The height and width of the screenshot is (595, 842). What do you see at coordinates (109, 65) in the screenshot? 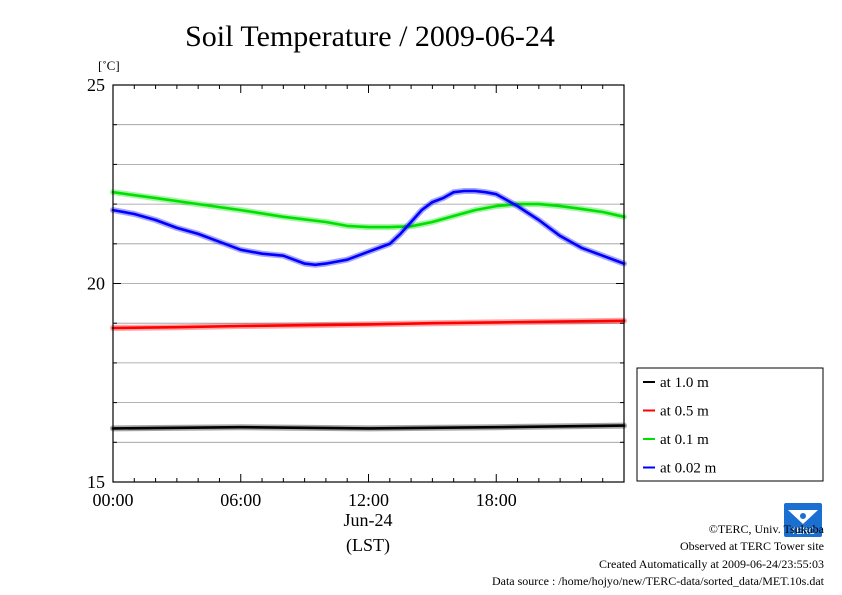
I see `y-axis-unit: [˚C]` at bounding box center [109, 65].